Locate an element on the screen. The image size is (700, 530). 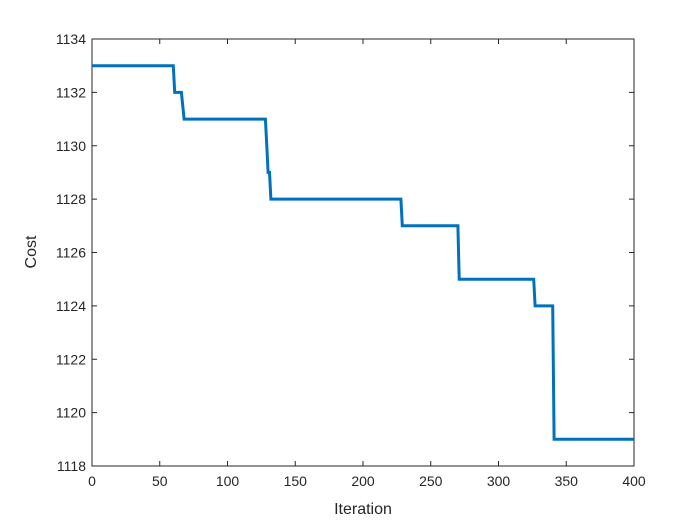
watermark: 天天Matlab @51CTO博客 is located at coordinates (616, 503).